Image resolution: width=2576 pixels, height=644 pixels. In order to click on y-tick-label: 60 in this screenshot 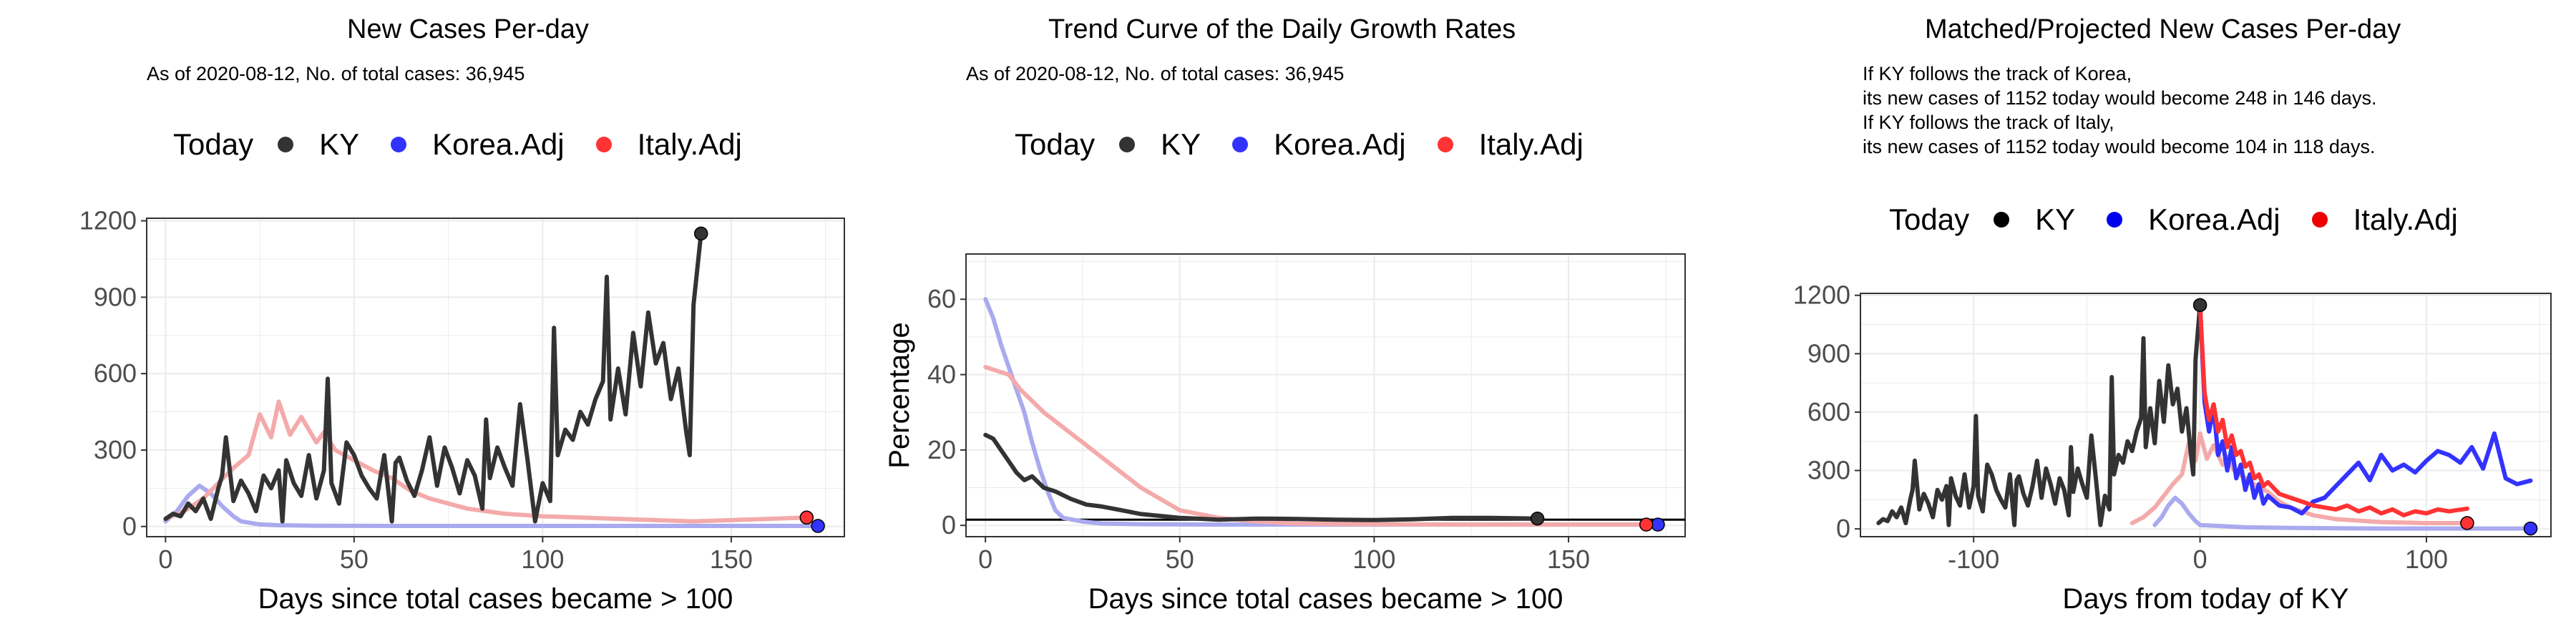, I will do `click(941, 298)`.